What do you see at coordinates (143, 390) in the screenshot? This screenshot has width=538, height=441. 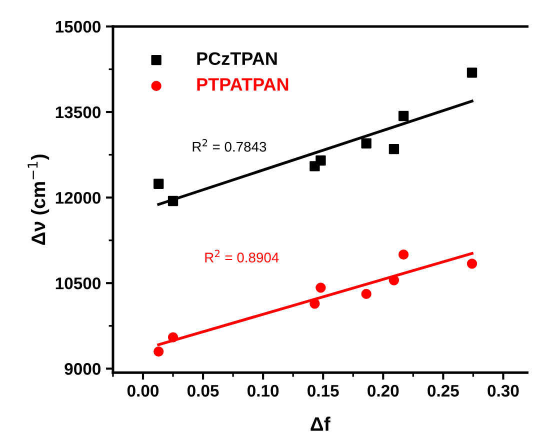 I see `x-tick-label: 0.00` at bounding box center [143, 390].